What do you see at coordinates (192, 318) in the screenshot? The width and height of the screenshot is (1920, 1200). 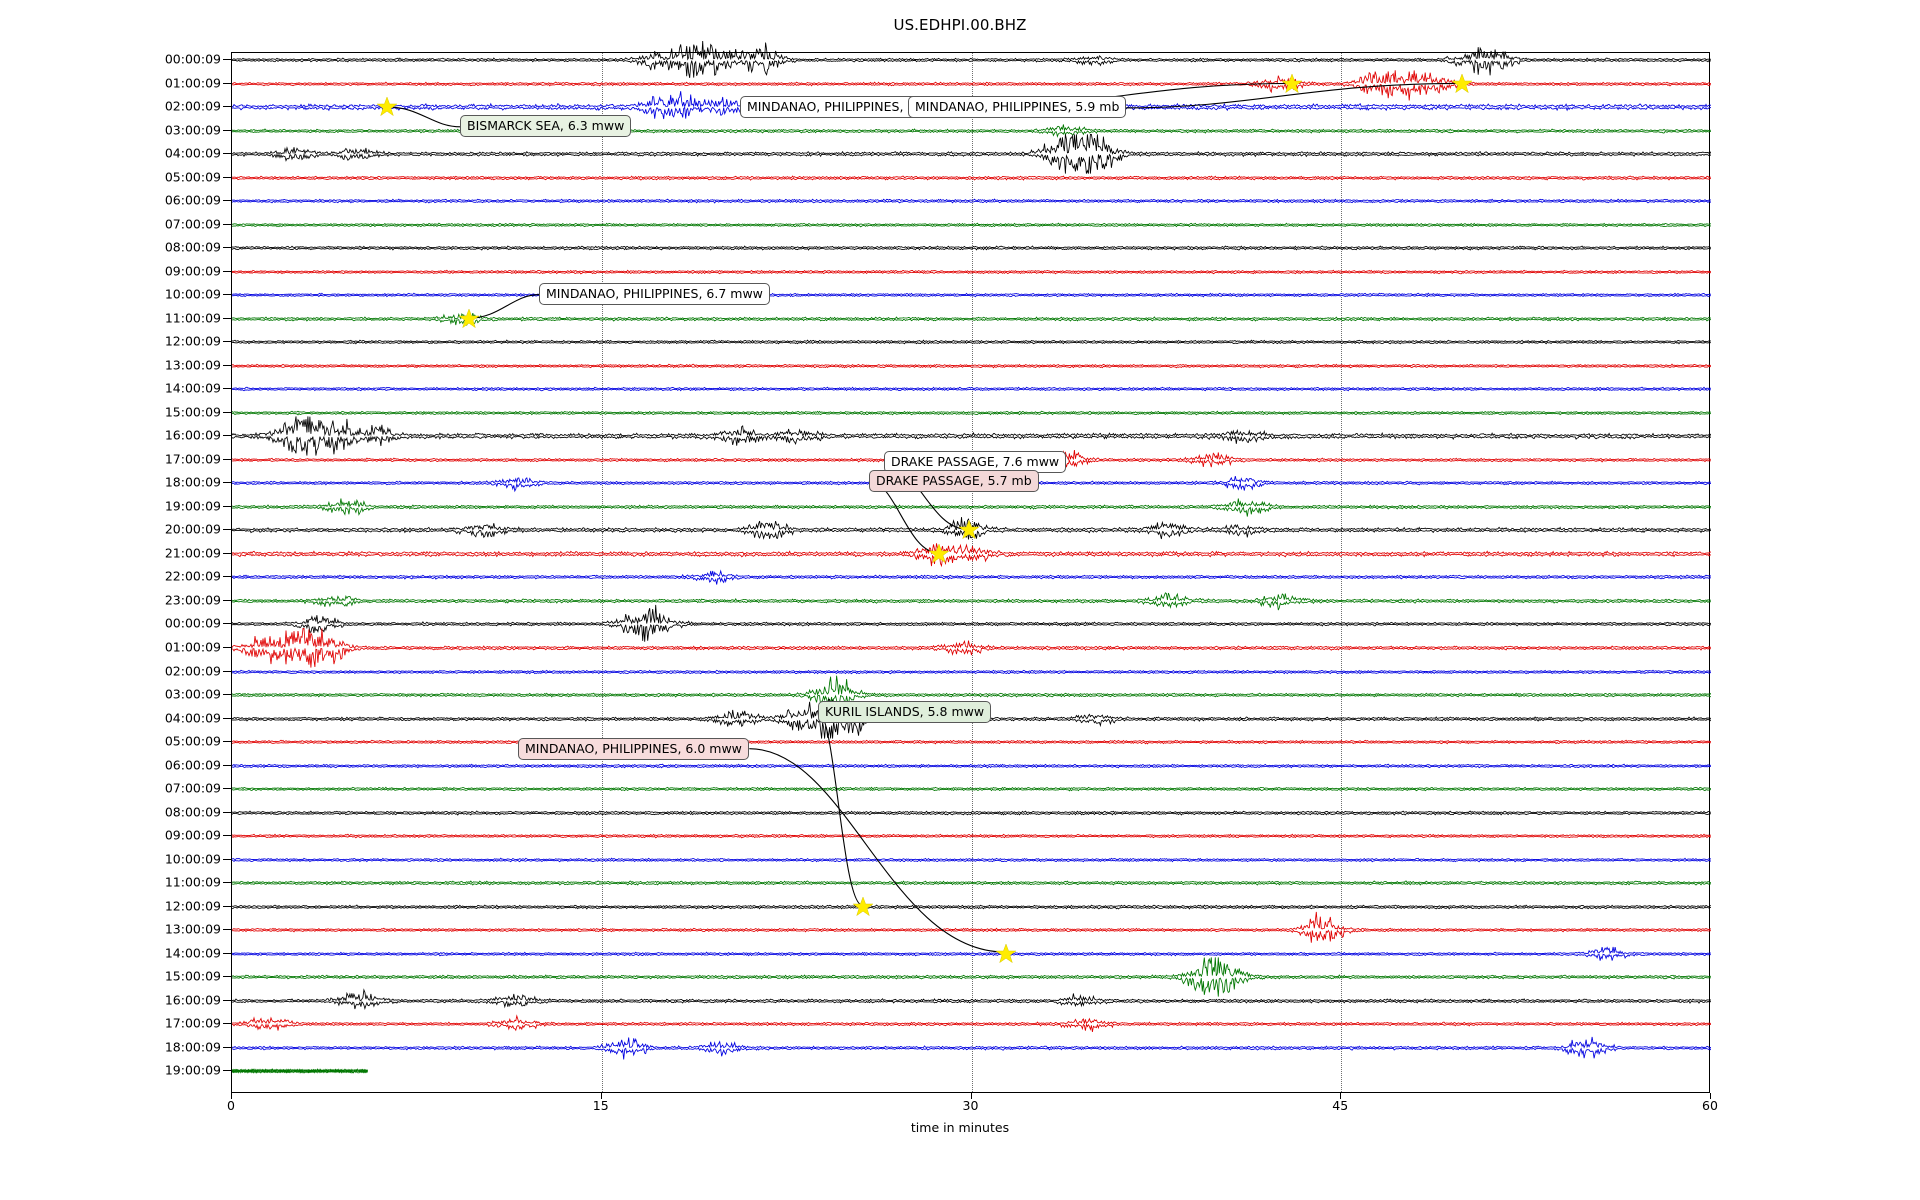 I see `y-tick-label-11: 11:00:09` at bounding box center [192, 318].